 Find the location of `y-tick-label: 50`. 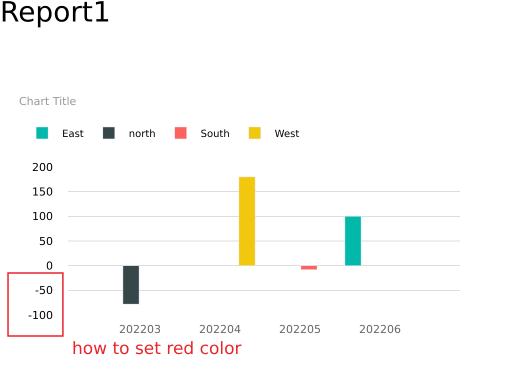

y-tick-label: 50 is located at coordinates (46, 241).